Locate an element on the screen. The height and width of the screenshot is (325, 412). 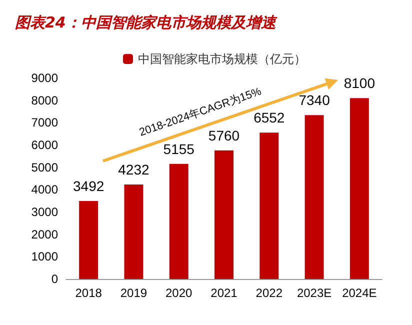
legend-label: 中国智能家电市场规模（亿元） is located at coordinates (222, 59).